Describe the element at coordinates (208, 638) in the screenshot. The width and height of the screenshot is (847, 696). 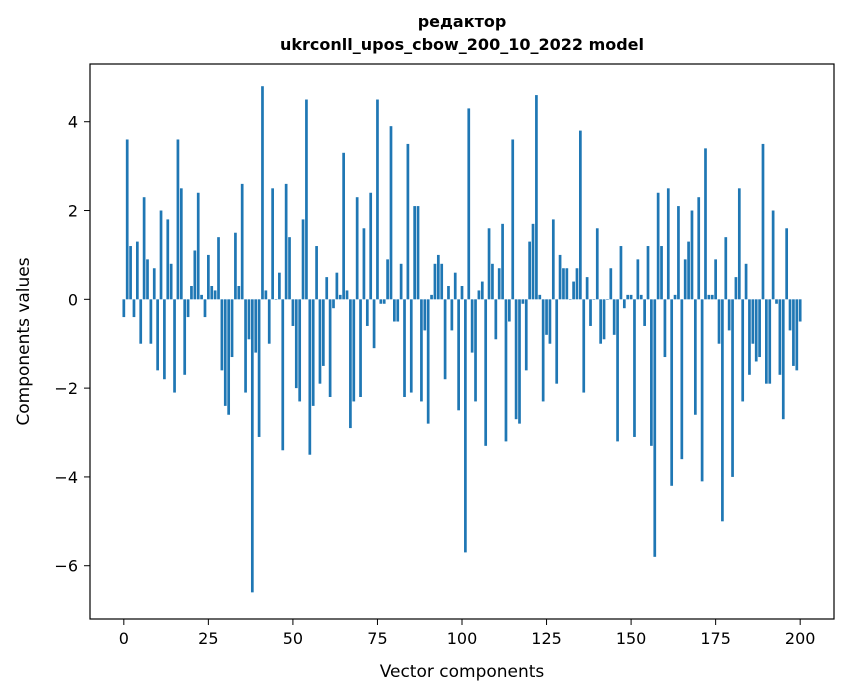
I see `x-tick-label: 25` at that location.